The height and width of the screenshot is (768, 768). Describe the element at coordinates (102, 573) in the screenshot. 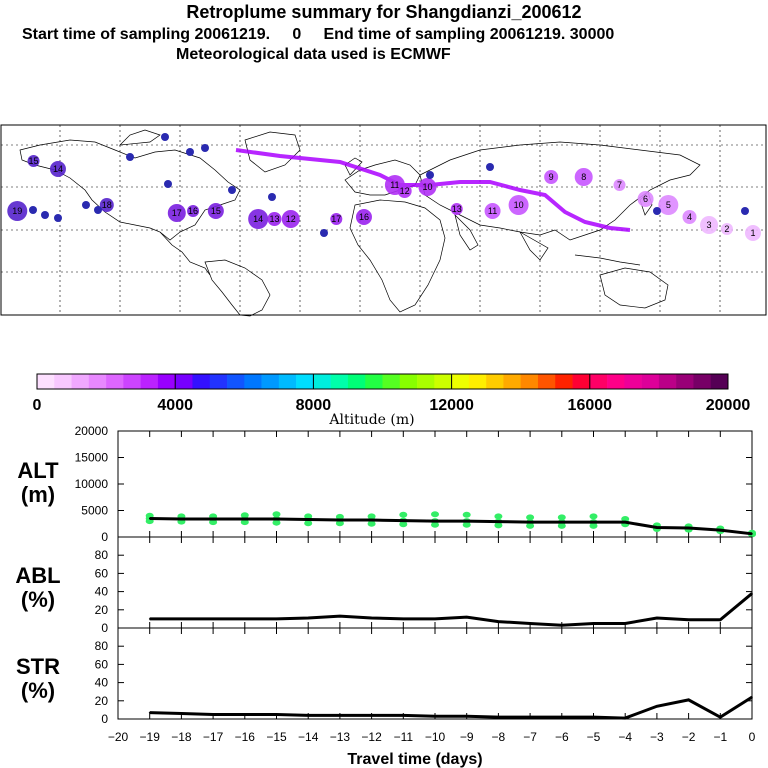

I see `y-tick-label: 60` at that location.